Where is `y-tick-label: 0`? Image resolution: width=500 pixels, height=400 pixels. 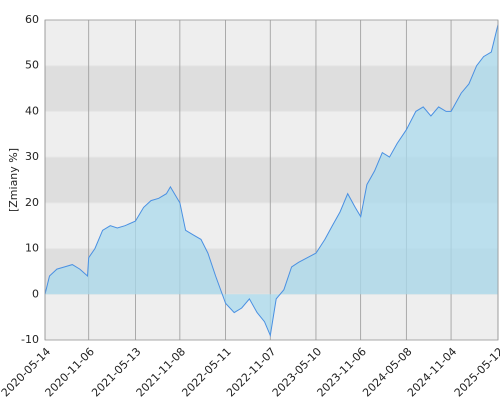 y-tick-label: 0 is located at coordinates (35, 293).